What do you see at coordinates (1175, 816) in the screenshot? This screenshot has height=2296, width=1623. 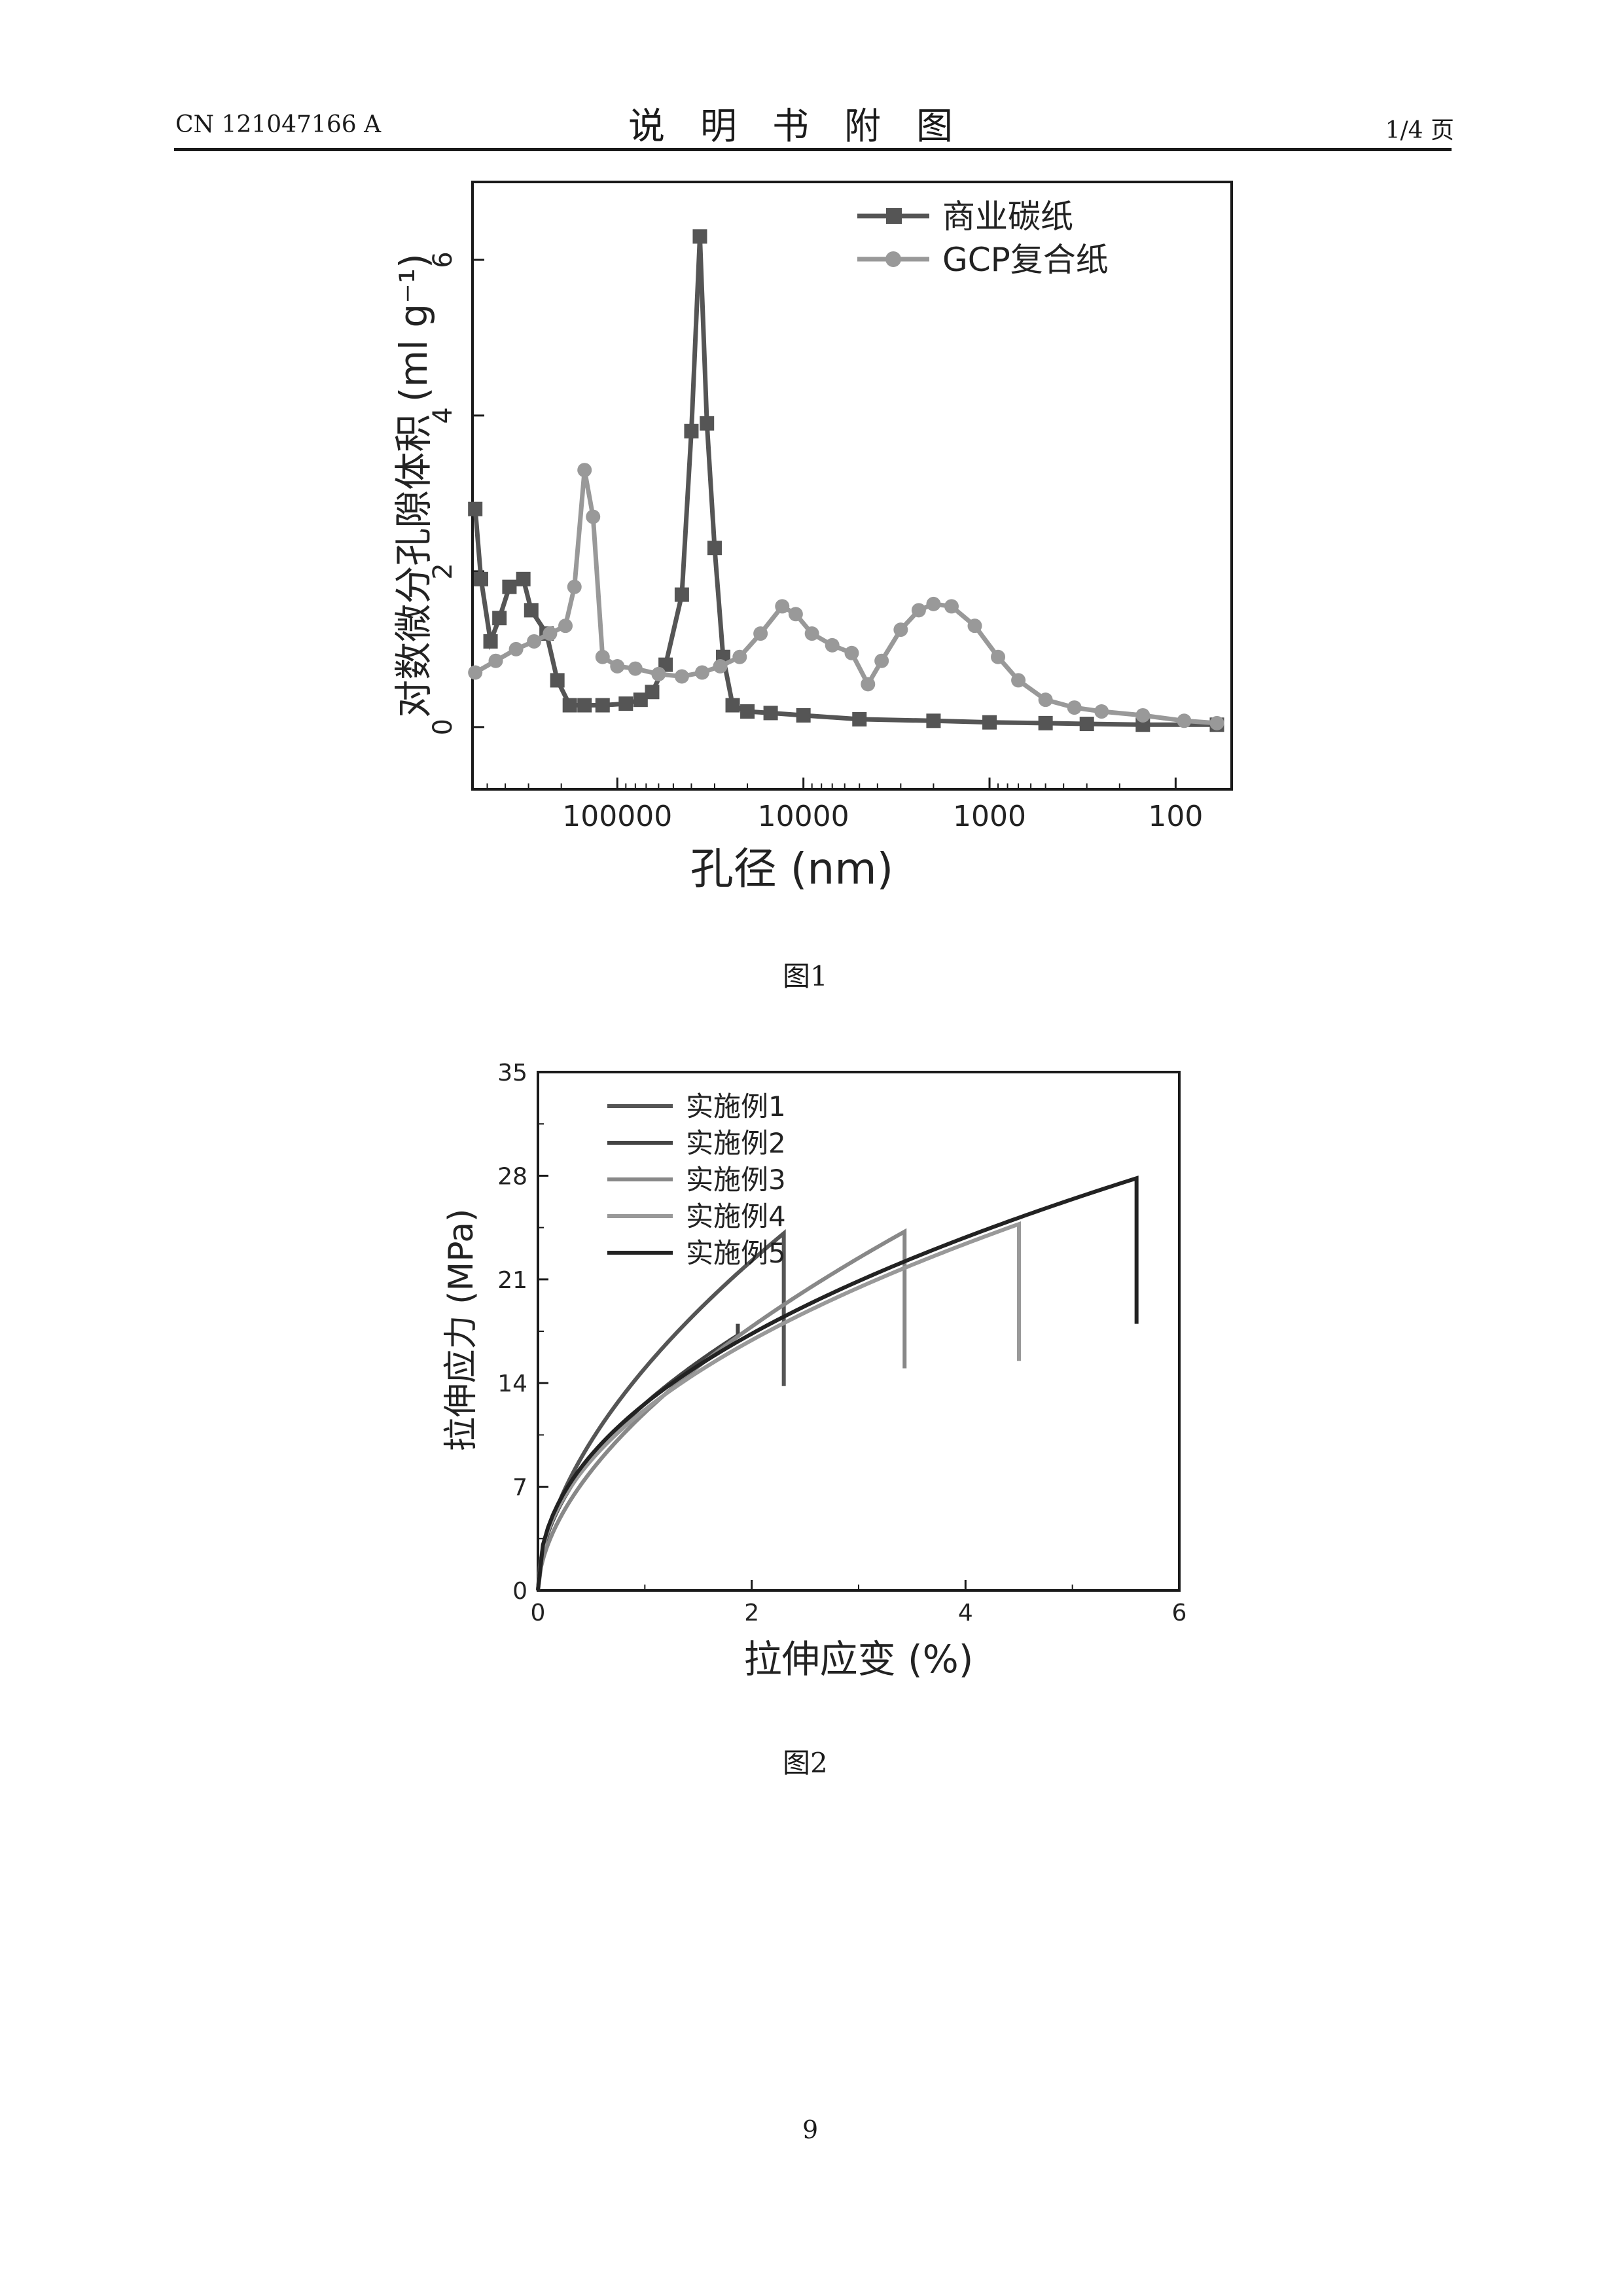 I see `figure-1-x-tick-label: 100` at bounding box center [1175, 816].